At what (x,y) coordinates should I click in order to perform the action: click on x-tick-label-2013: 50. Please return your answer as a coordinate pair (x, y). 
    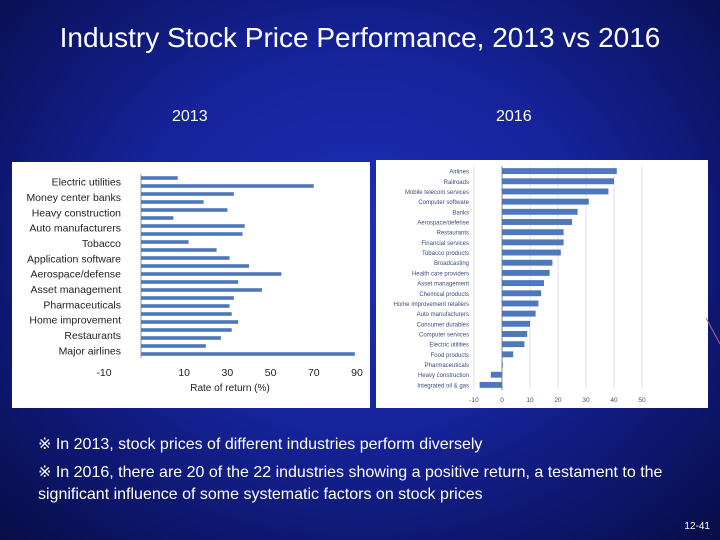
    Looking at the image, I should click on (271, 373).